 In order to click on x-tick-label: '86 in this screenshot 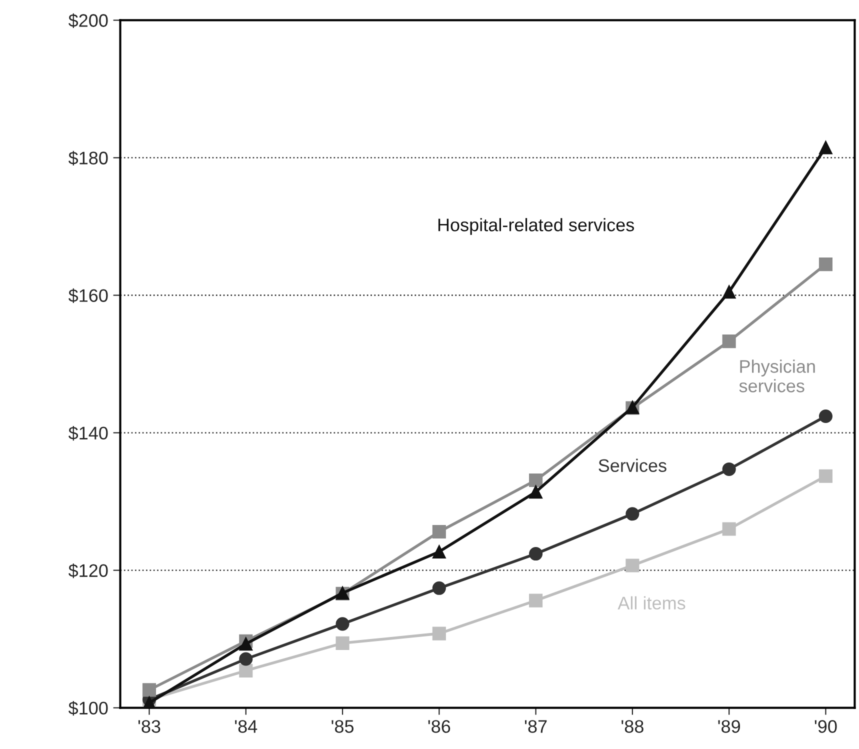, I will do `click(439, 726)`.